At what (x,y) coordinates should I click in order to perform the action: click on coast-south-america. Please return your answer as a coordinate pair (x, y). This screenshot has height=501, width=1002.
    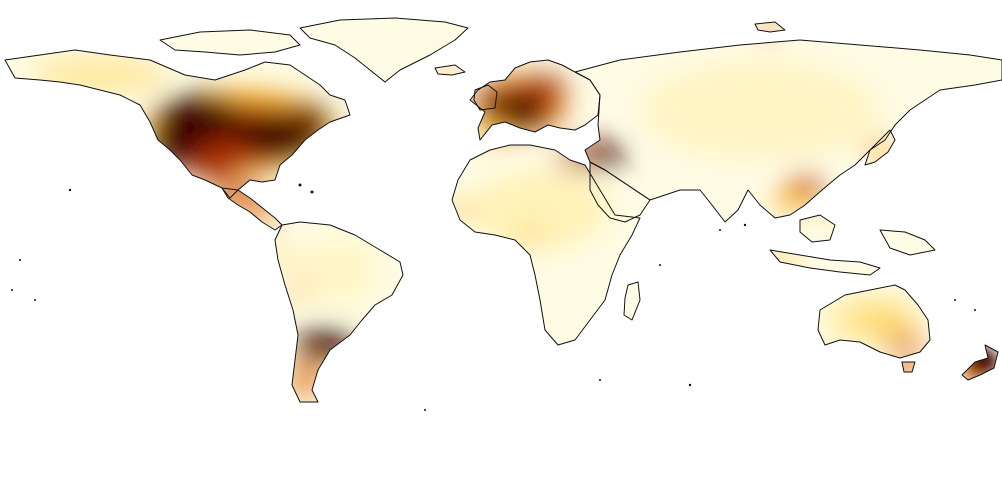
    Looking at the image, I should click on (339, 312).